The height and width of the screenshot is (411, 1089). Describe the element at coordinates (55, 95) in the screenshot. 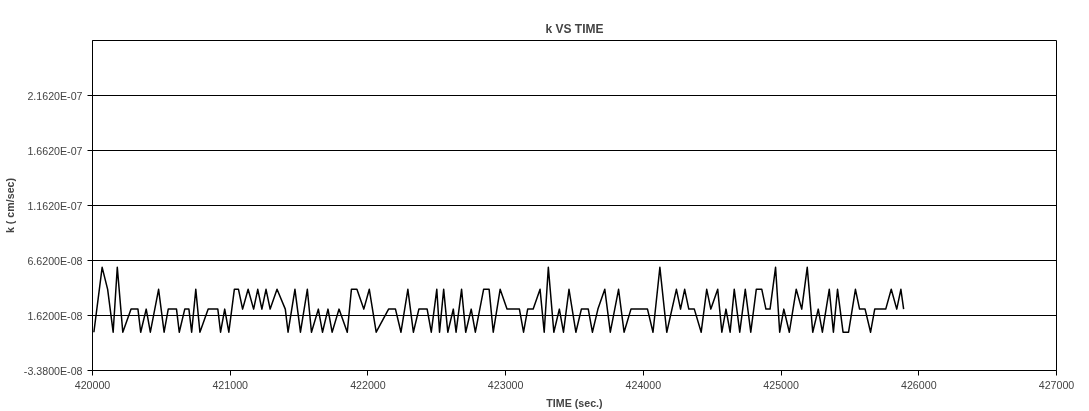

I see `y-tick-label: 2.1620E-07` at that location.